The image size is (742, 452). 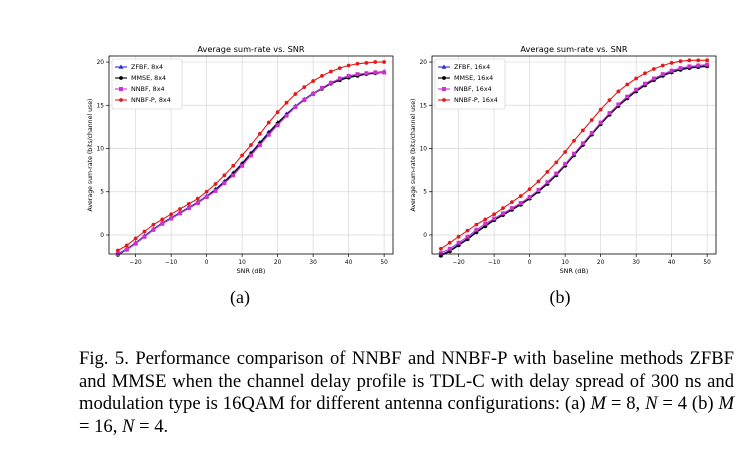 I want to click on legend-label: NNBF, 8x4, so click(x=148, y=89).